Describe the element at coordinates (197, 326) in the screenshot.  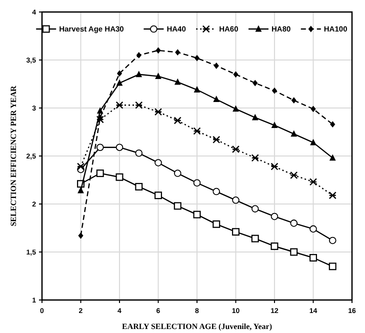
I see `x-axis-title: EARLY SELECTION AGE (Juvenile, Year)` at that location.